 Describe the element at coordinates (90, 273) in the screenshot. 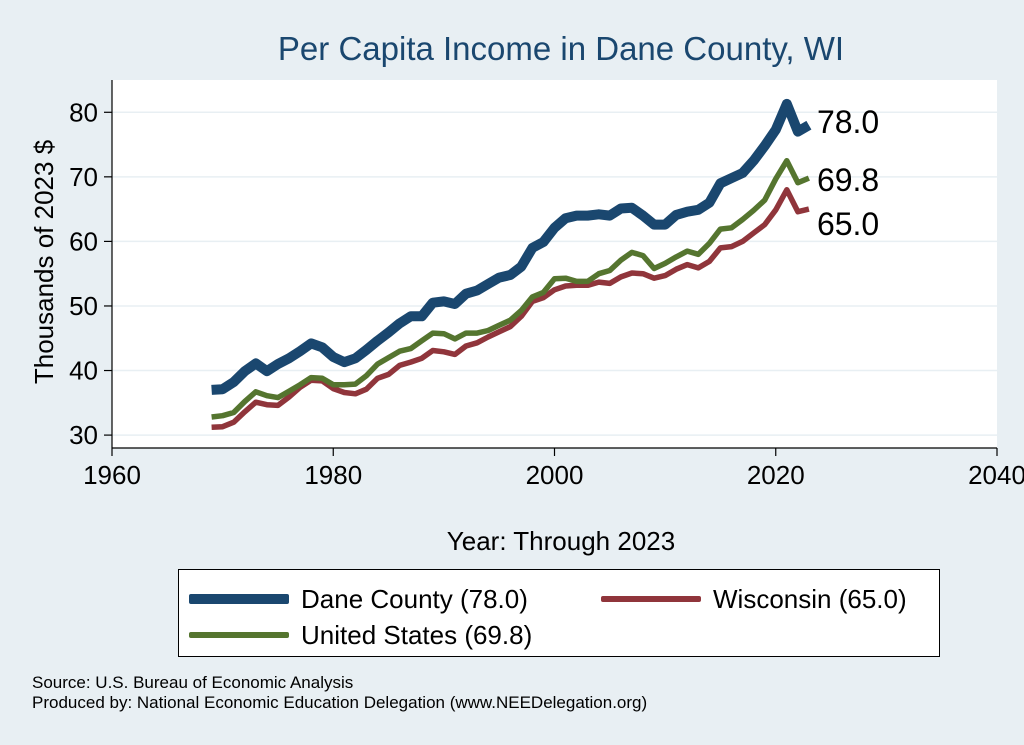

I see `y-axis-ticks: 30 40 50 60 70 80` at that location.